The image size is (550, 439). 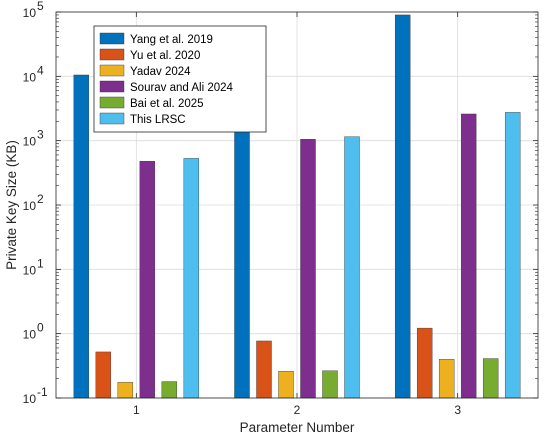 What do you see at coordinates (11, 205) in the screenshot?
I see `y-axis-label: Private Key Size (KB)` at bounding box center [11, 205].